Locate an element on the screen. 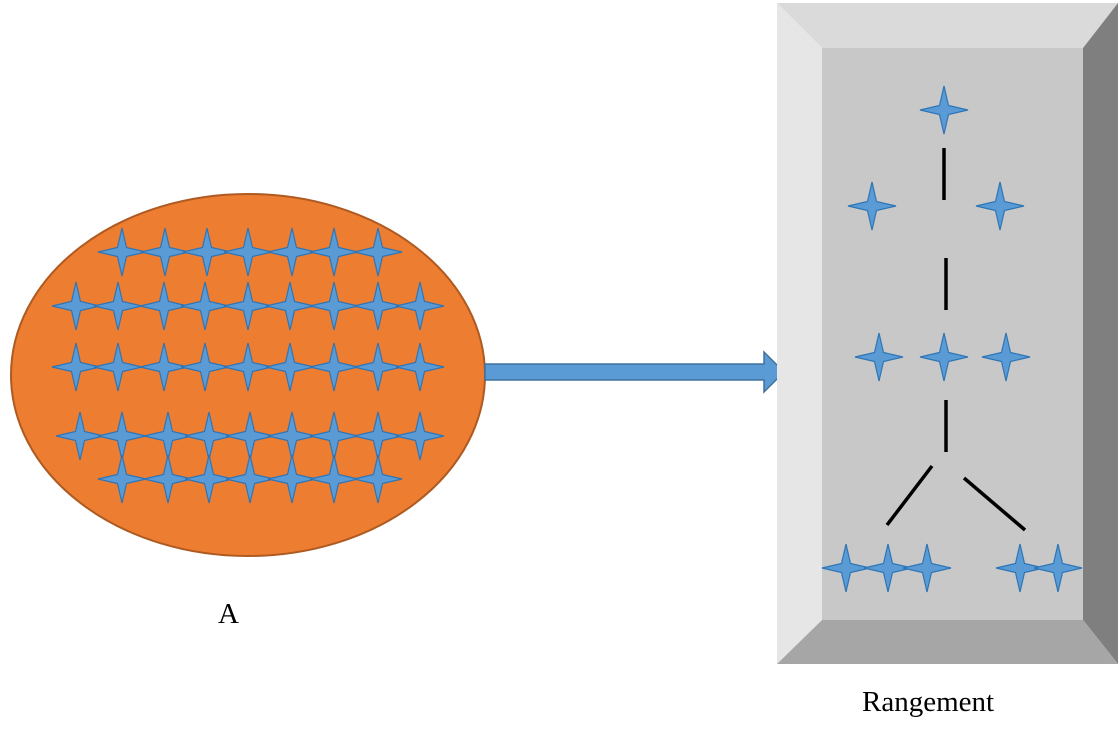  tree-lines is located at coordinates (956, 340).